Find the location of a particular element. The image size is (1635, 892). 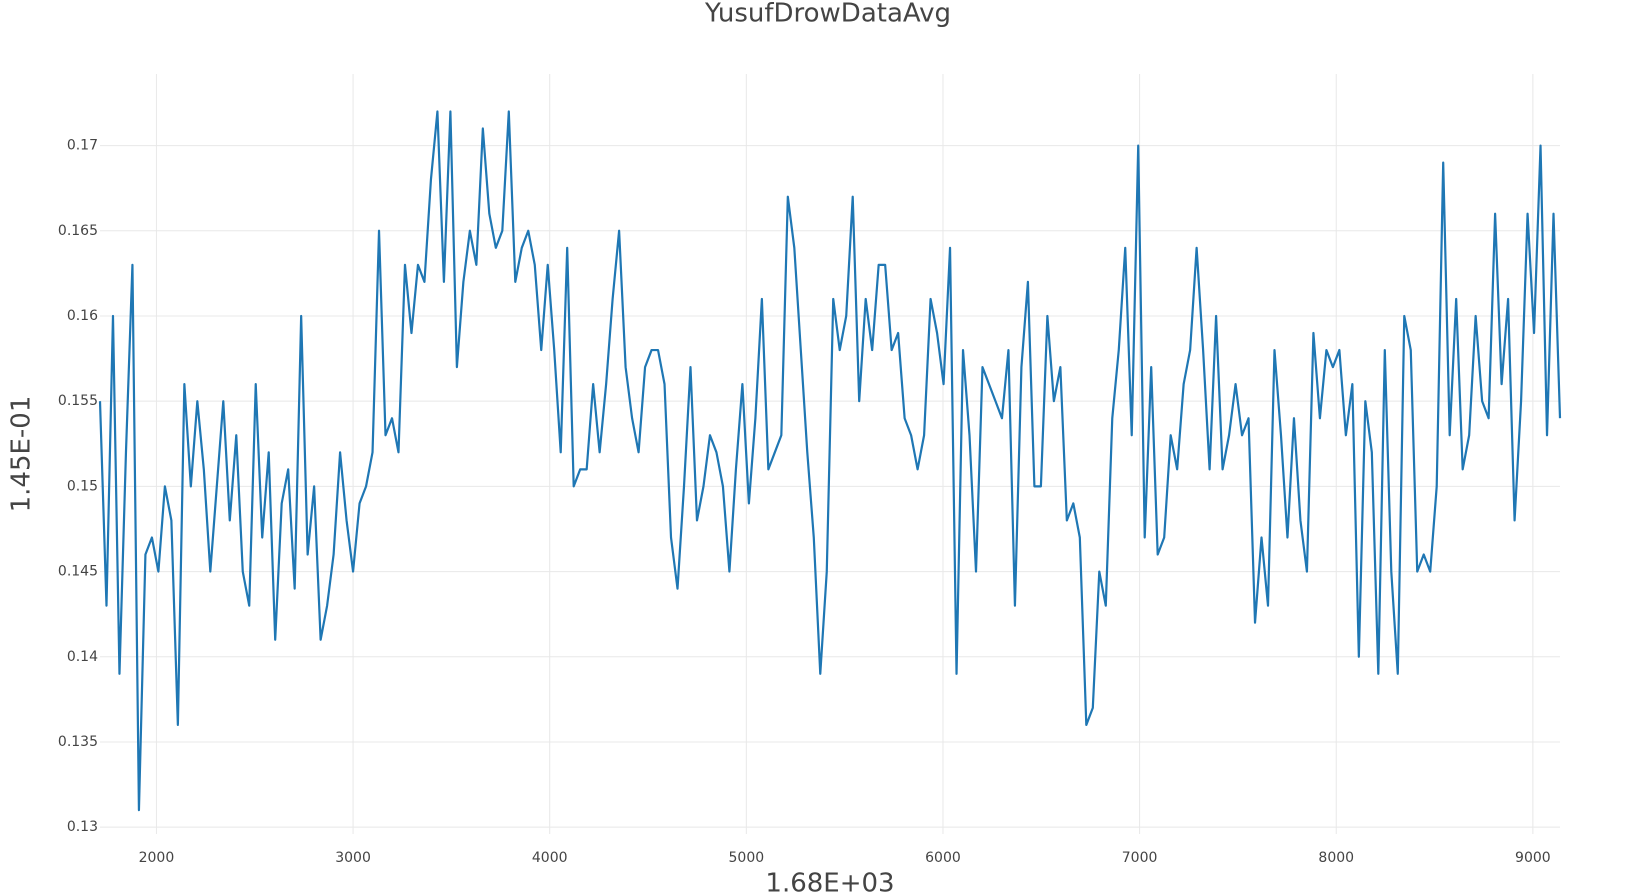

y-tick-label: 0.155 is located at coordinates (78, 401).